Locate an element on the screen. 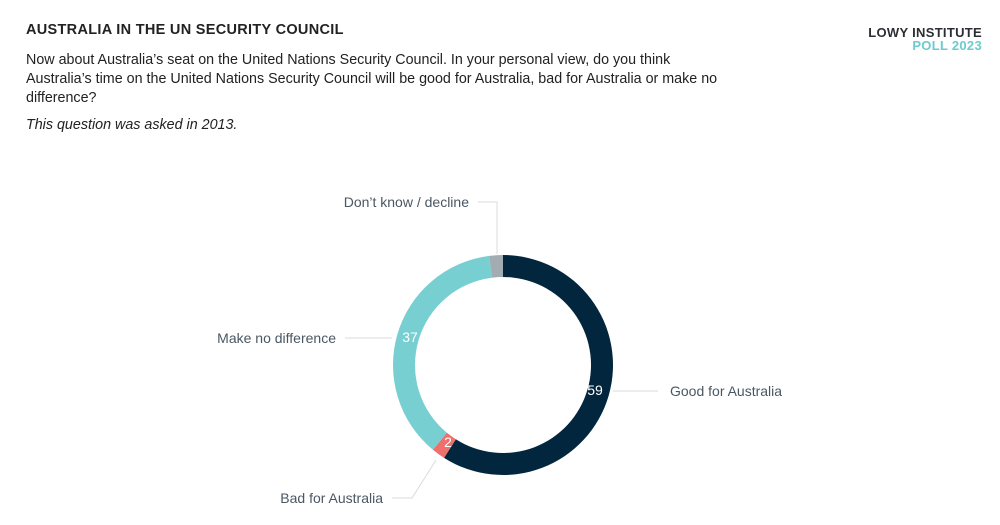 This screenshot has width=1000, height=525. leader-line-dont-know is located at coordinates (488, 227).